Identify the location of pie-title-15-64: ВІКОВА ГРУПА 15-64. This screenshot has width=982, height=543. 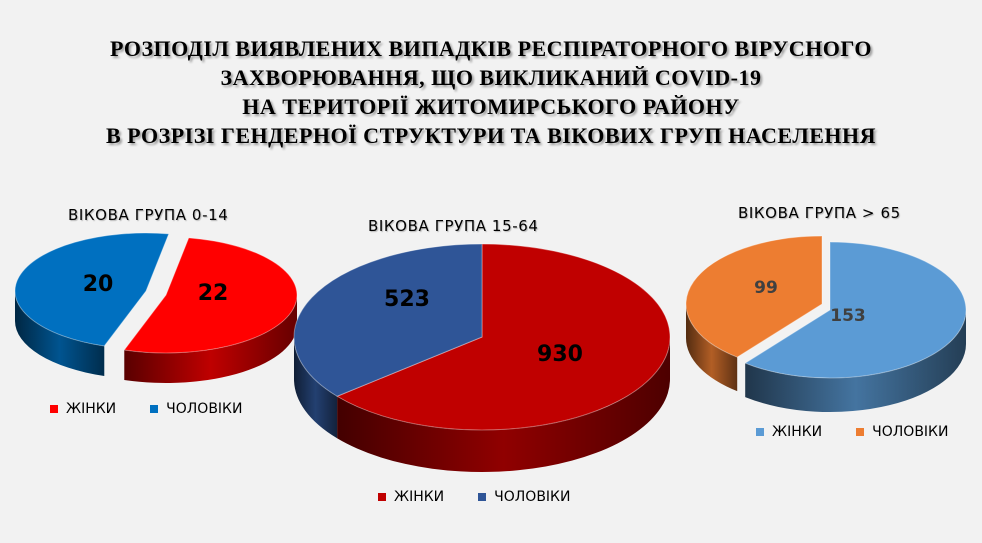
(453, 226).